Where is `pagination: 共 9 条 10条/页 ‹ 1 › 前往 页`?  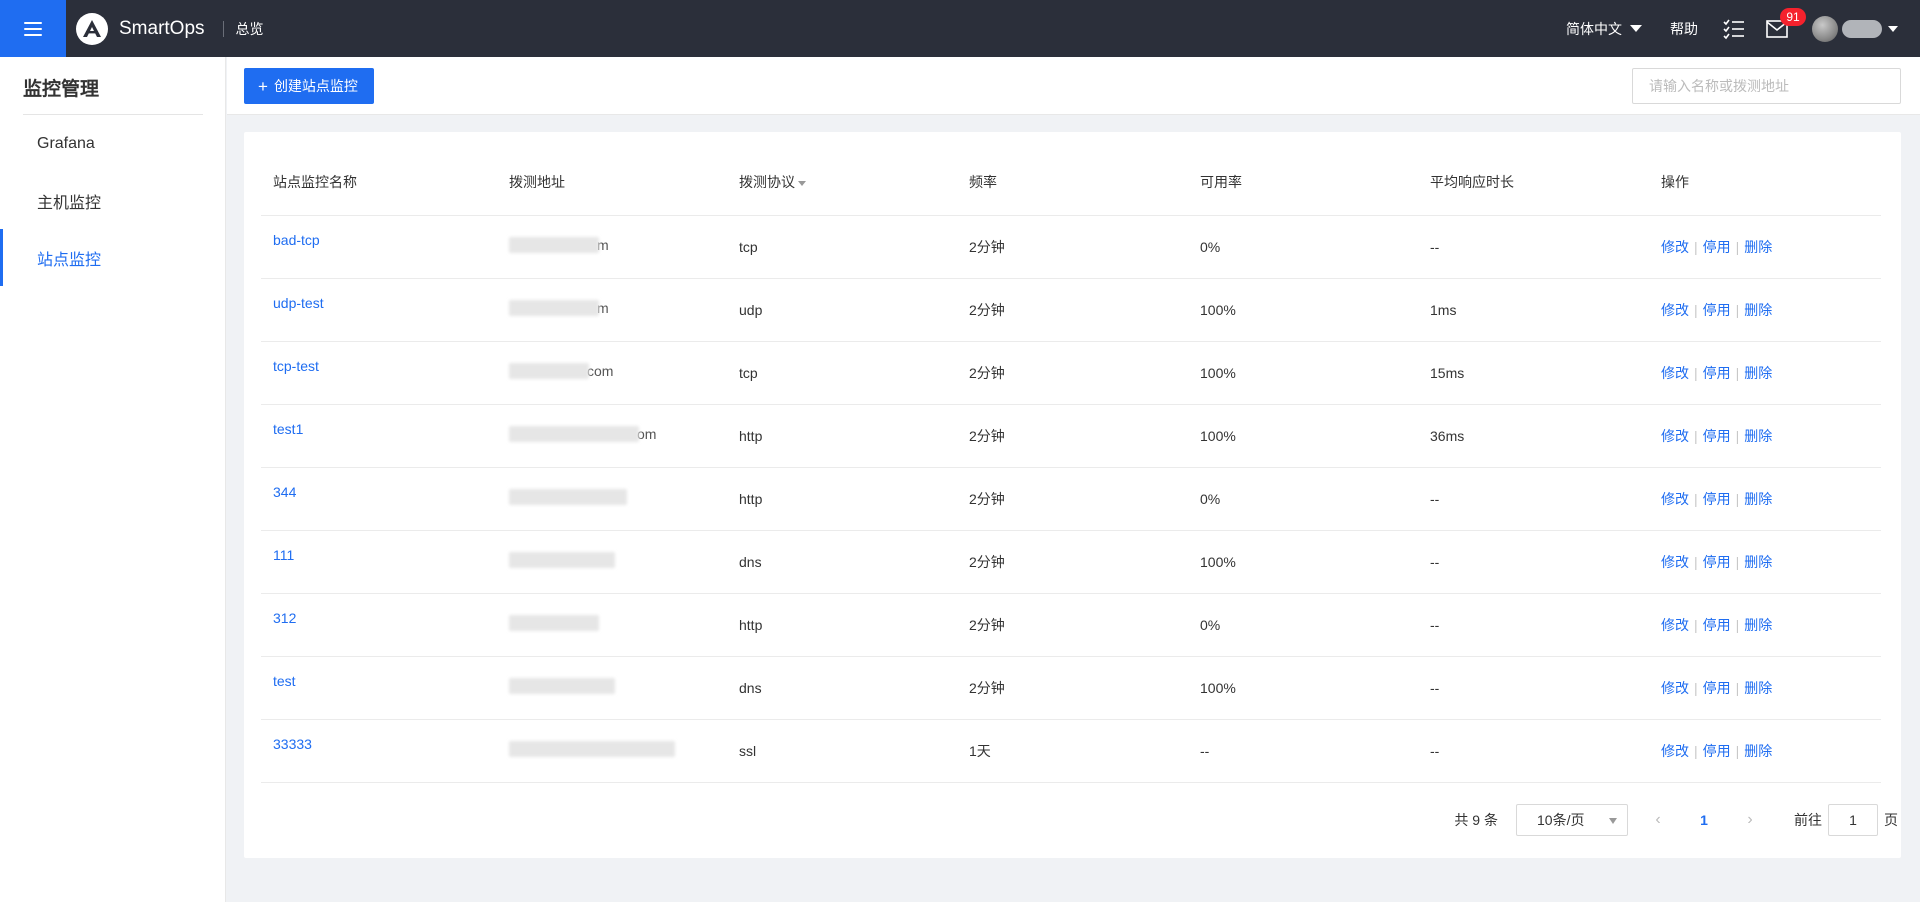
pagination: 共 9 条 10条/页 ‹ 1 › 前往 页 is located at coordinates (1677, 820).